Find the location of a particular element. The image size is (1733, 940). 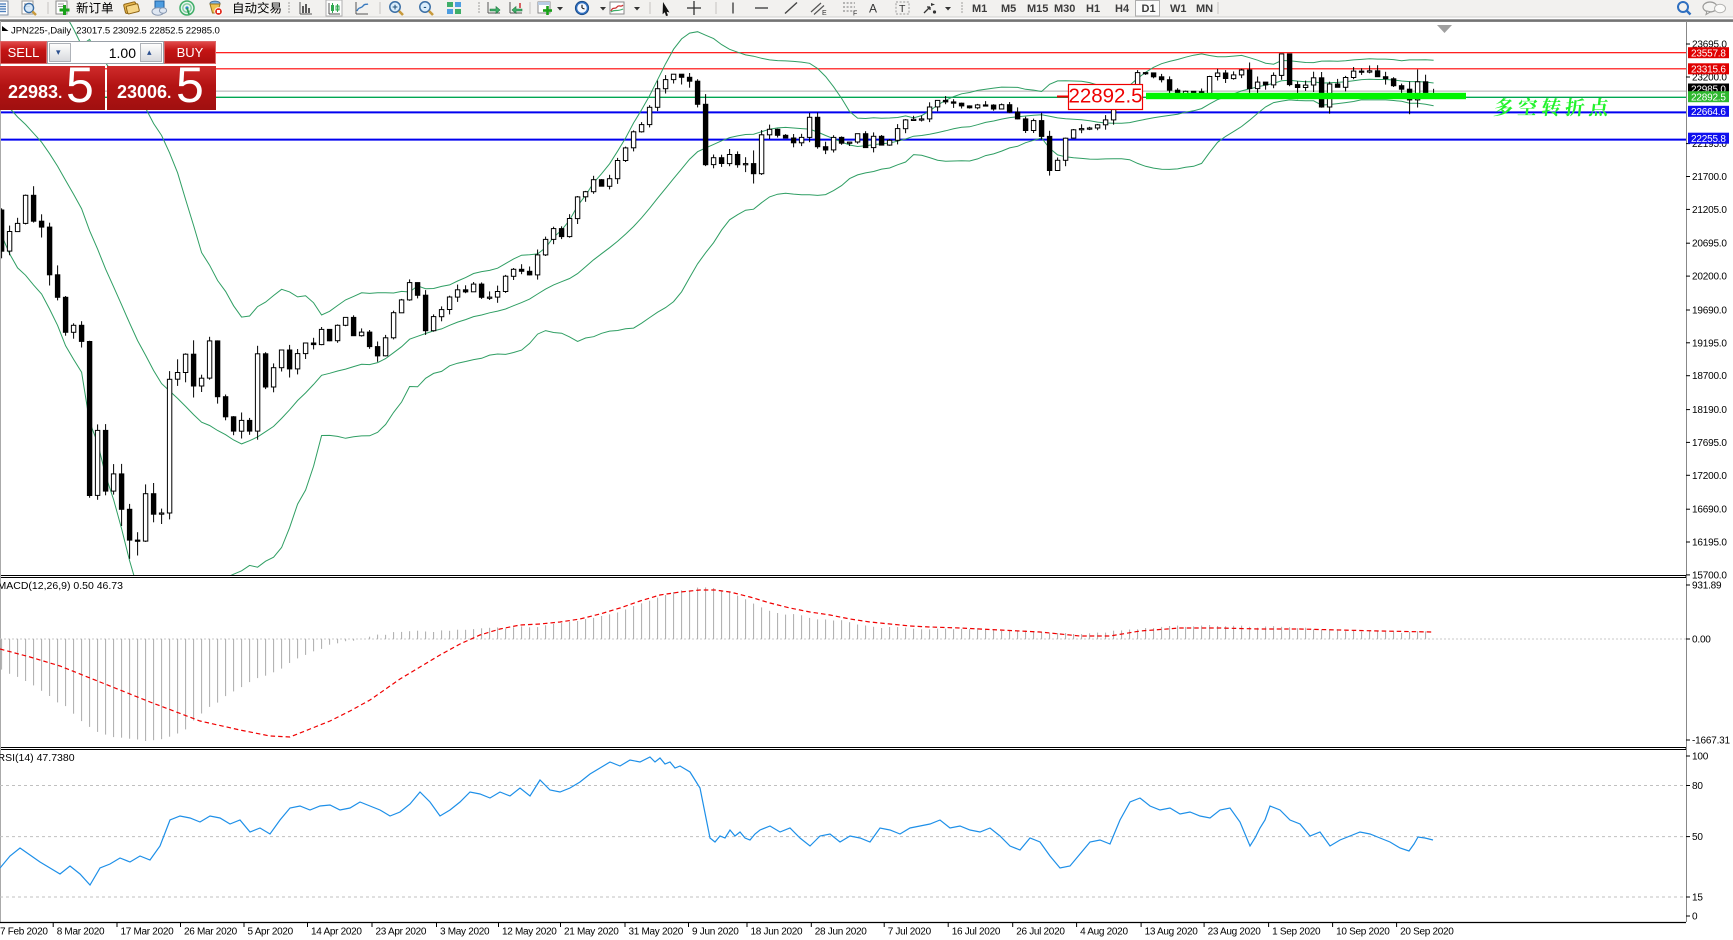

svg-text: 28 Jun 2020 is located at coordinates (841, 932).